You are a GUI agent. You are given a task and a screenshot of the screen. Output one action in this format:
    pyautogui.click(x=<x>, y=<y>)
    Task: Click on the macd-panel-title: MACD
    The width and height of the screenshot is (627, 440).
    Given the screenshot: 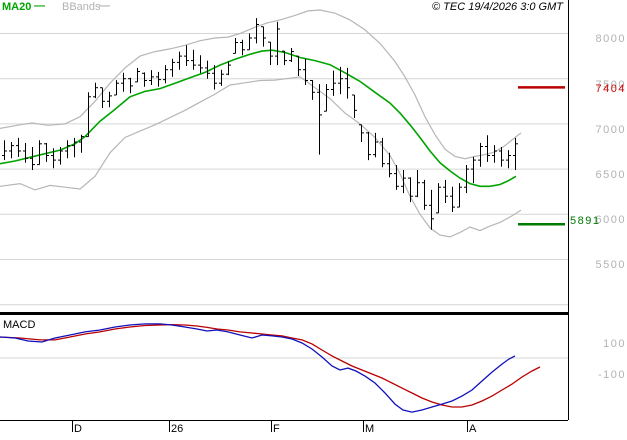 What is the action you would take?
    pyautogui.click(x=19, y=325)
    